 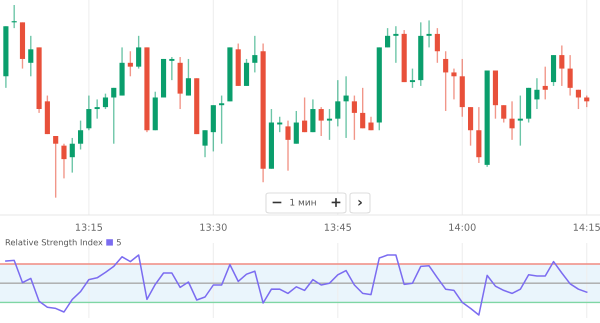 I want to click on text: 1 мин, so click(x=303, y=202).